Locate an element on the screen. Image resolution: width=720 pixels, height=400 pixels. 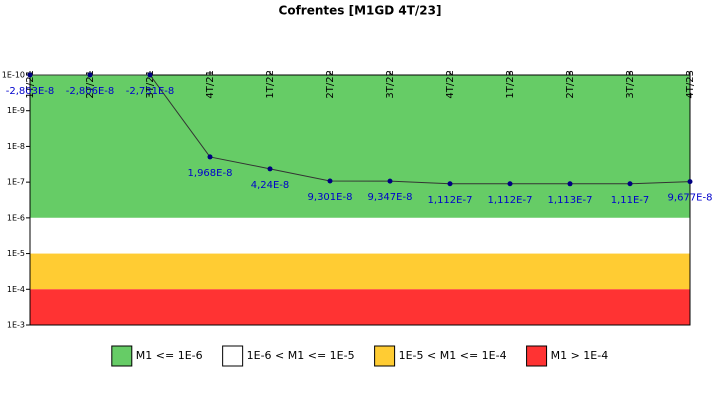
y-tick-label: 1E-6 is located at coordinates (16, 217).